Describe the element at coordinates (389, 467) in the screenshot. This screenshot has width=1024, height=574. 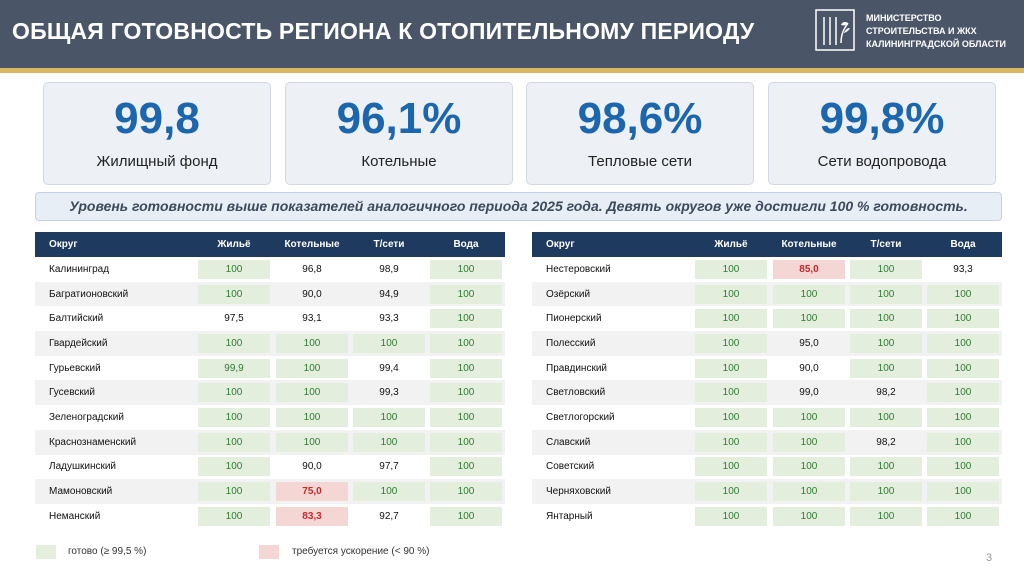
I see `value-cell: 97,7` at that location.